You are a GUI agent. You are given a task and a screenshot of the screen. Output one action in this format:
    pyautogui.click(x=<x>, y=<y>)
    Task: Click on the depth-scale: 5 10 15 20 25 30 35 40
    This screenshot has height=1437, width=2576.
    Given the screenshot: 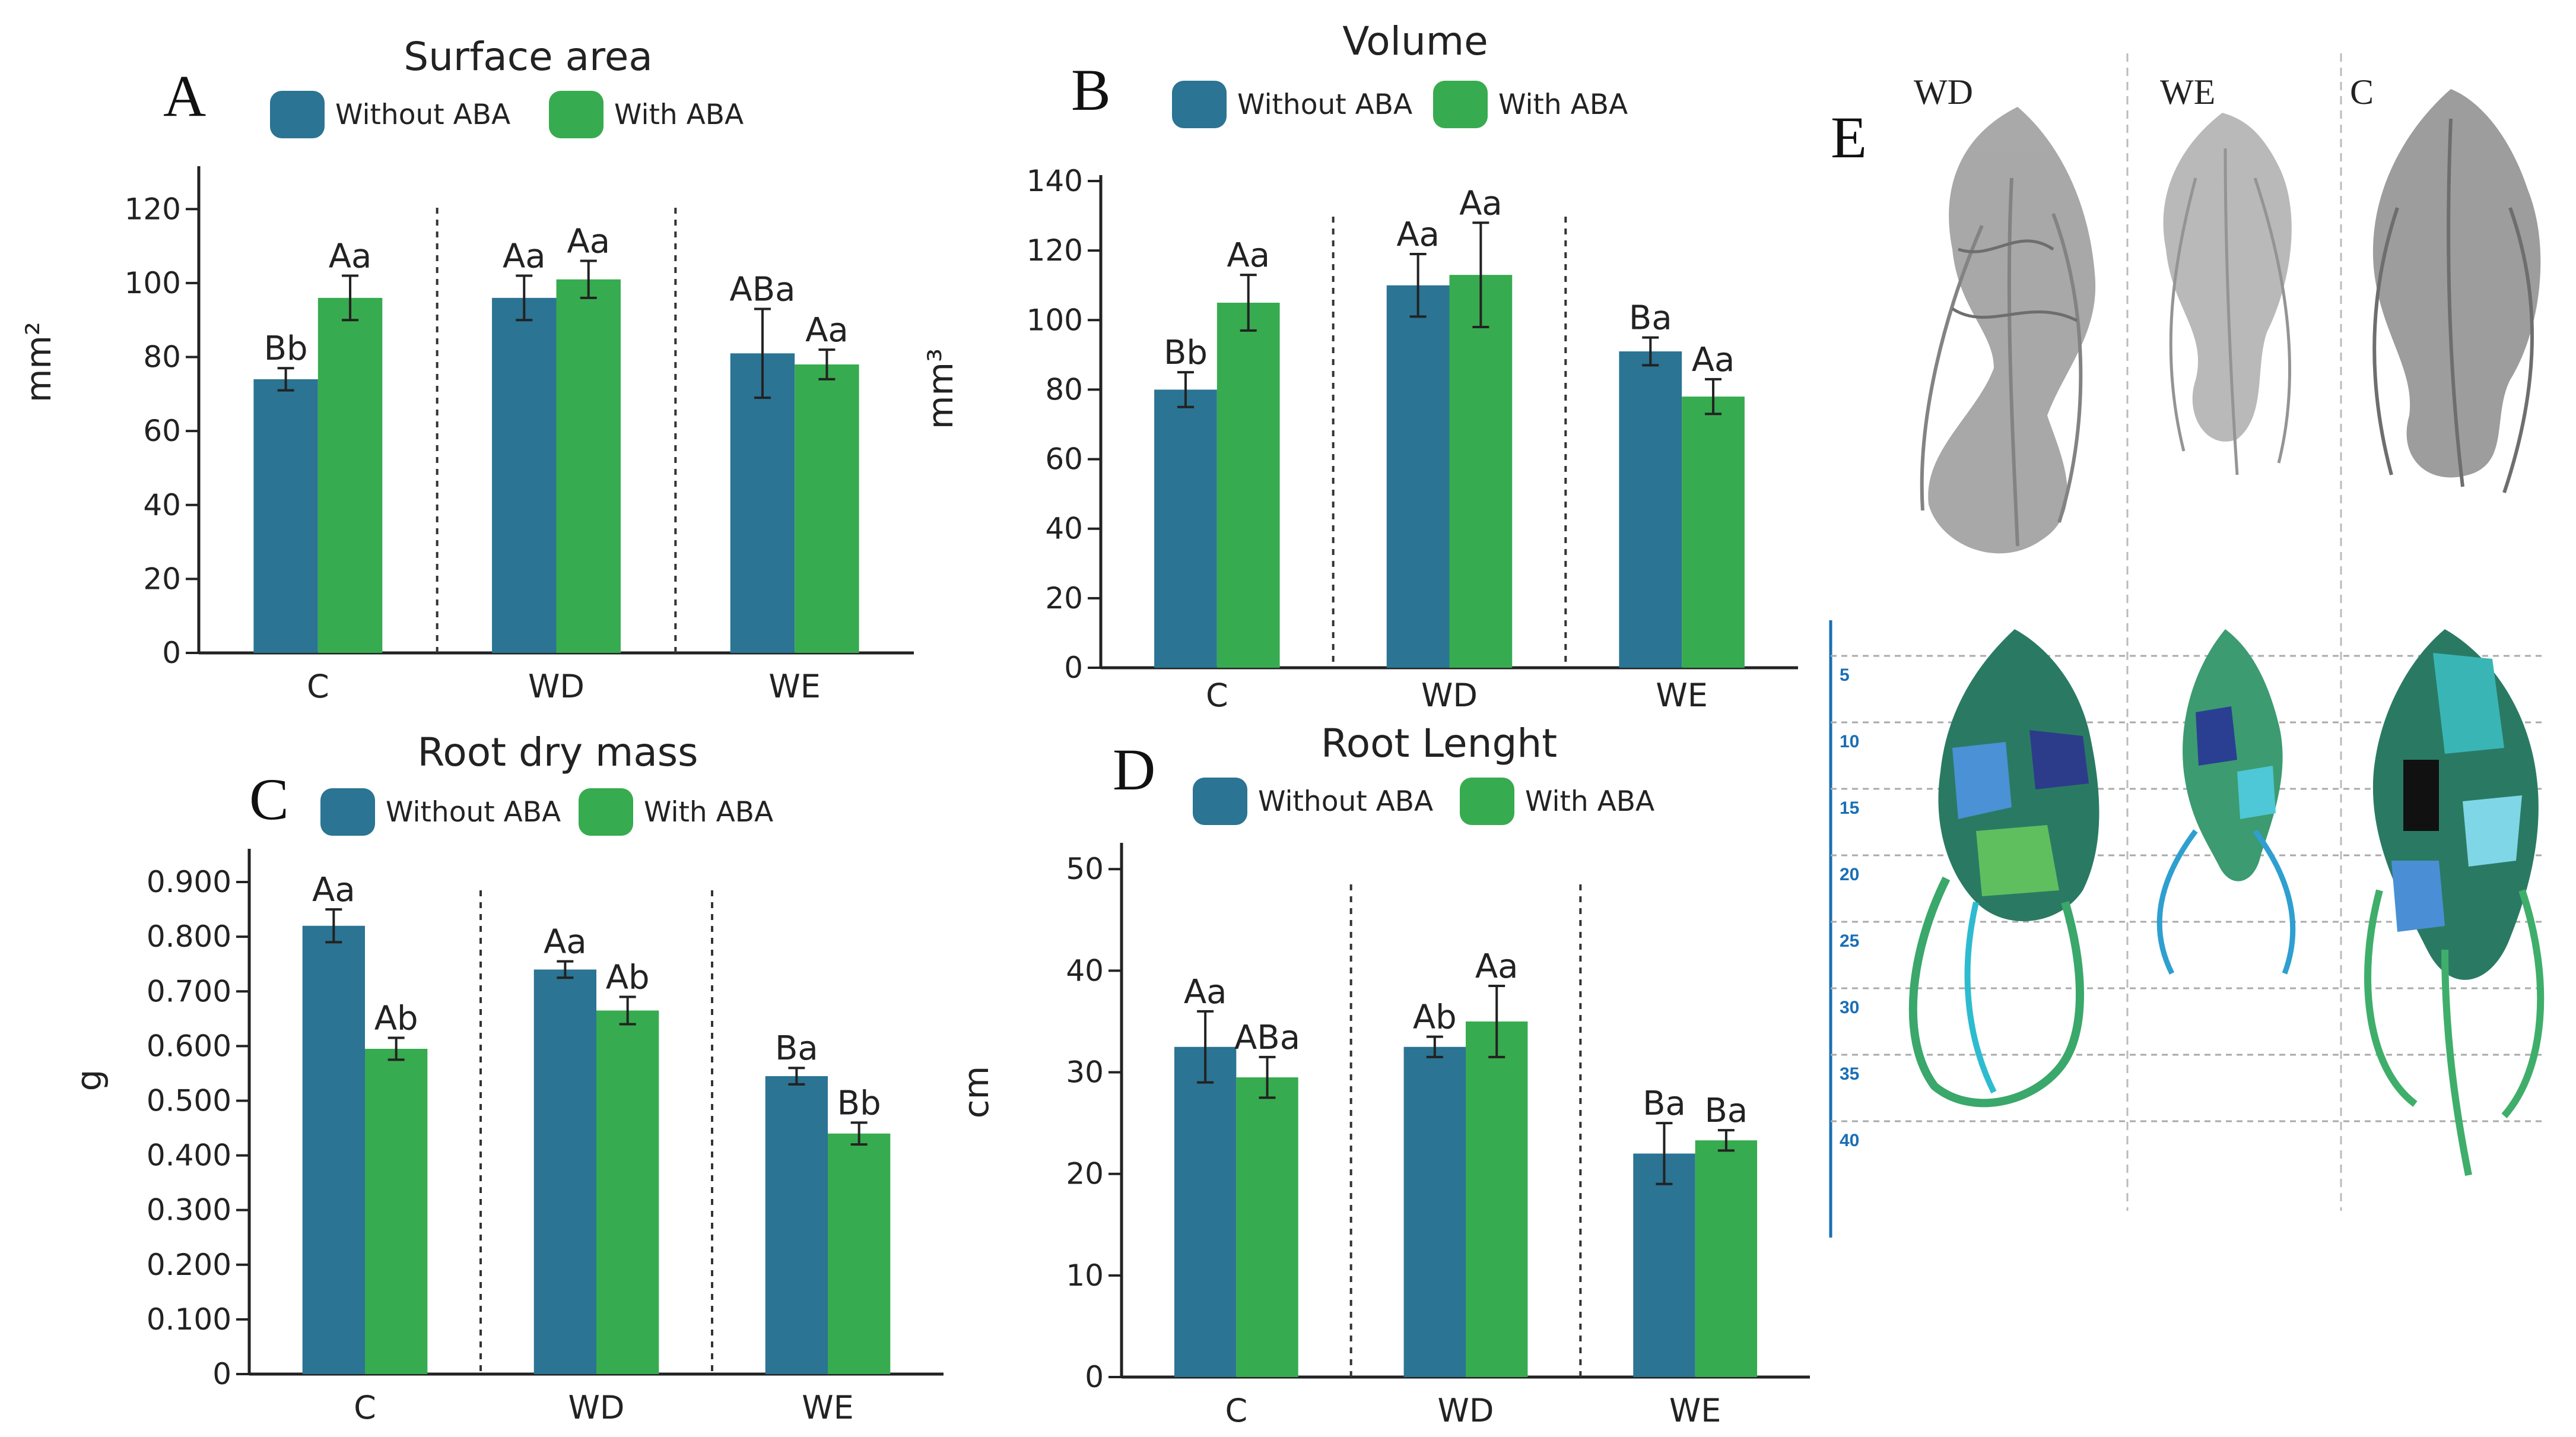 What is the action you would take?
    pyautogui.click(x=2188, y=902)
    